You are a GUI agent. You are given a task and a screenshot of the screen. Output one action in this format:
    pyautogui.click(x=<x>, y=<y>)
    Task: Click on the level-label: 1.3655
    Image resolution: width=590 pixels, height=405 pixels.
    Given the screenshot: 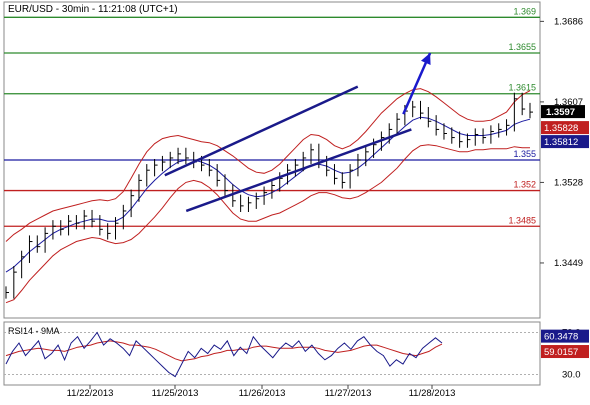 What is the action you would take?
    pyautogui.click(x=522, y=47)
    